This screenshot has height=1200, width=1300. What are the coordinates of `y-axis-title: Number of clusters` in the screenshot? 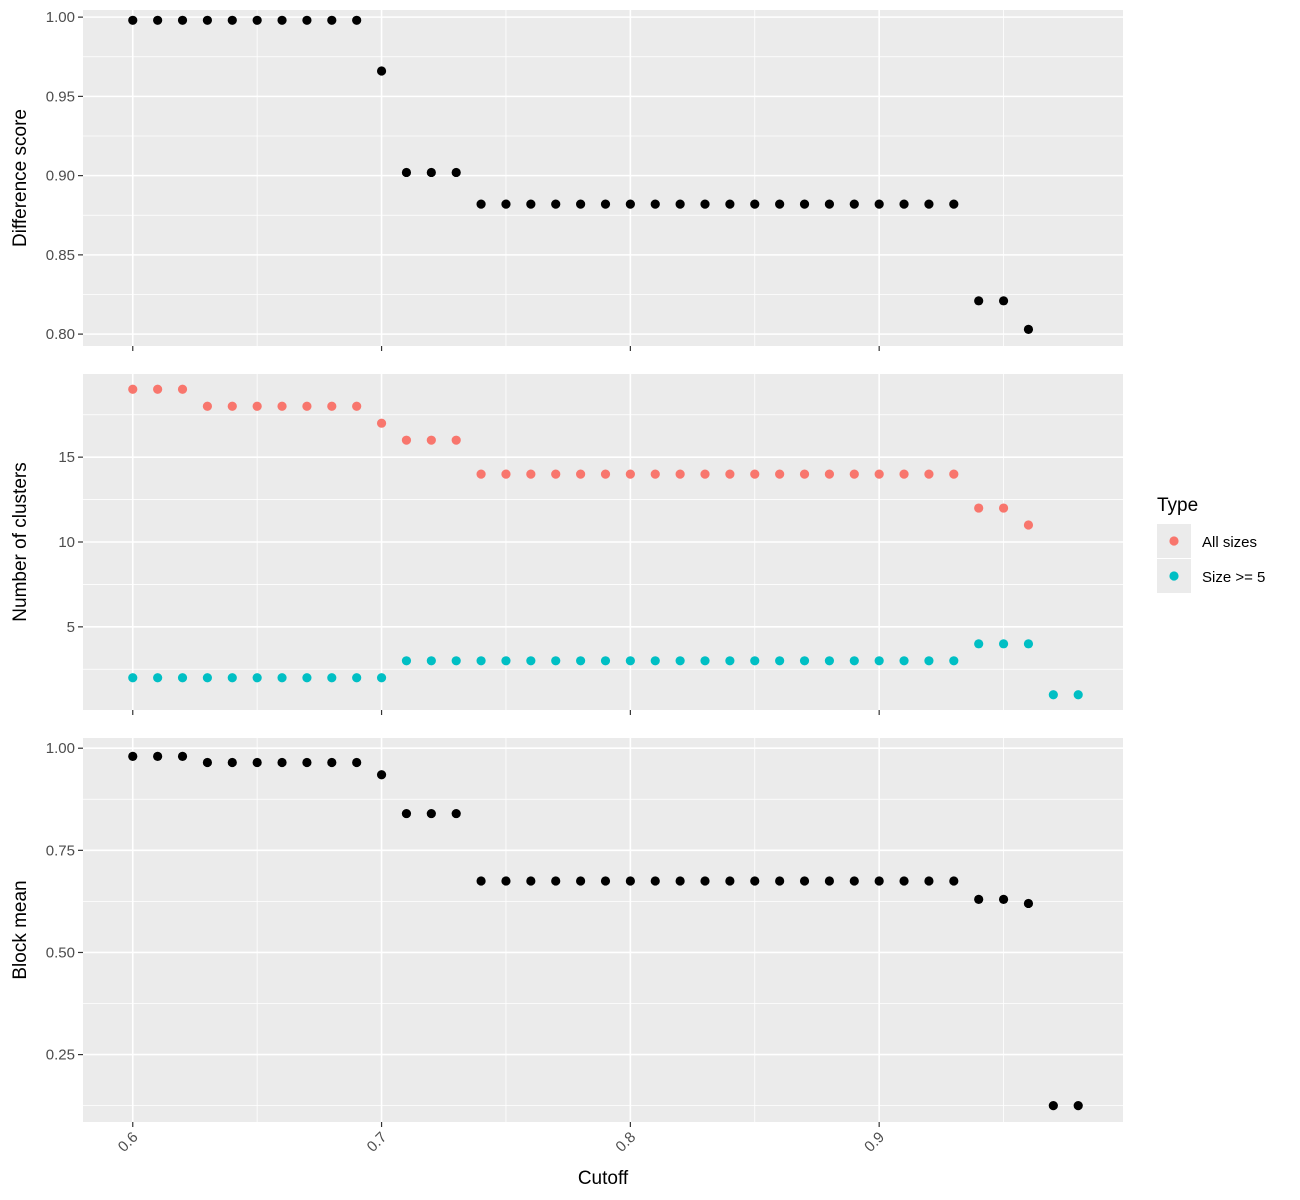 It's located at (20, 541).